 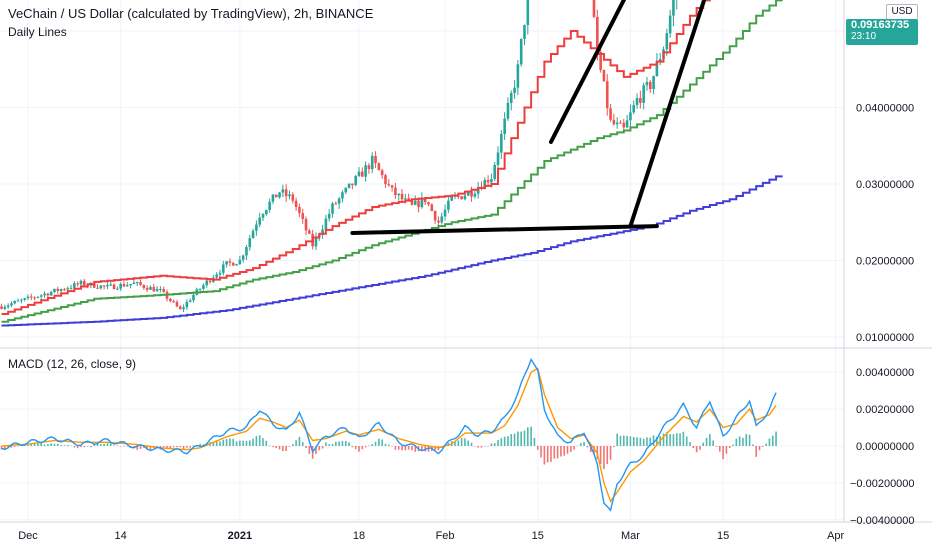 What do you see at coordinates (388, 448) in the screenshot?
I see `macd-histogram` at bounding box center [388, 448].